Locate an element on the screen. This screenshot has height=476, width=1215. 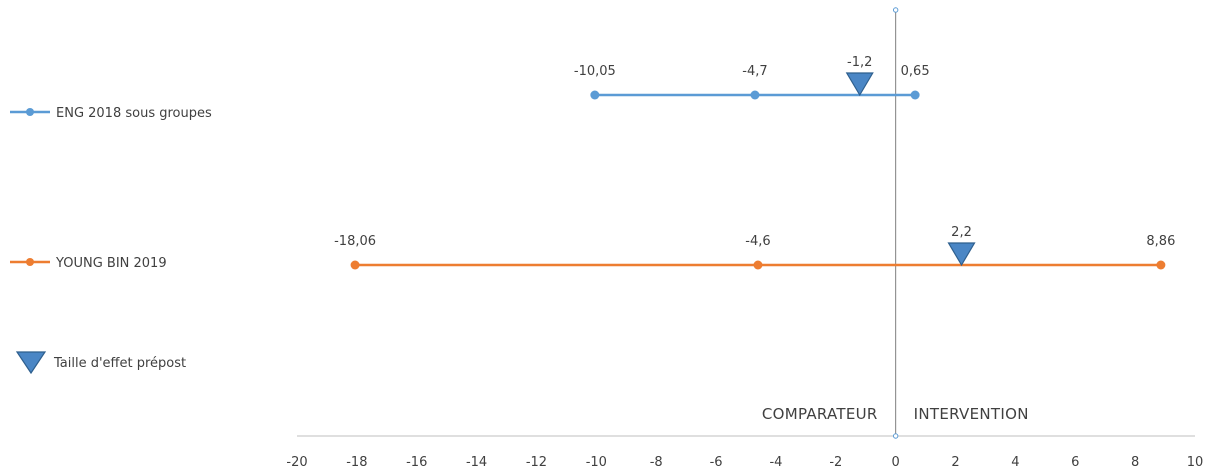
x-tick-label: -8 is located at coordinates (656, 462).